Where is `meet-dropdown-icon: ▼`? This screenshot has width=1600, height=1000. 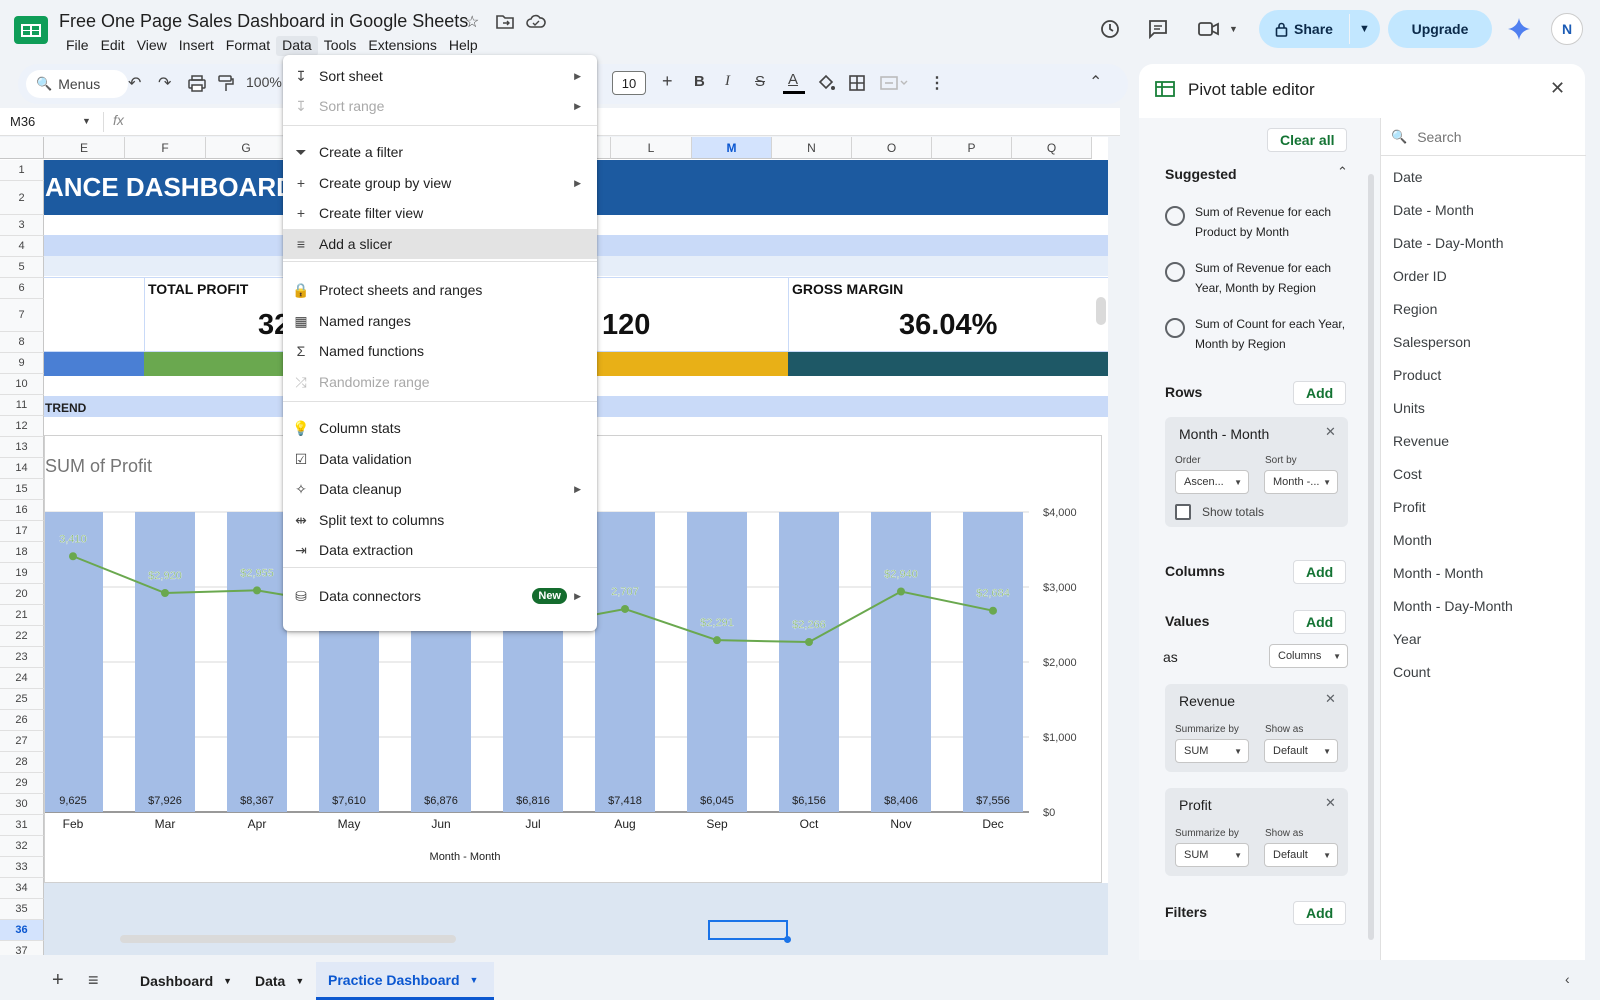
meet-dropdown-icon: ▼ is located at coordinates (1233, 29).